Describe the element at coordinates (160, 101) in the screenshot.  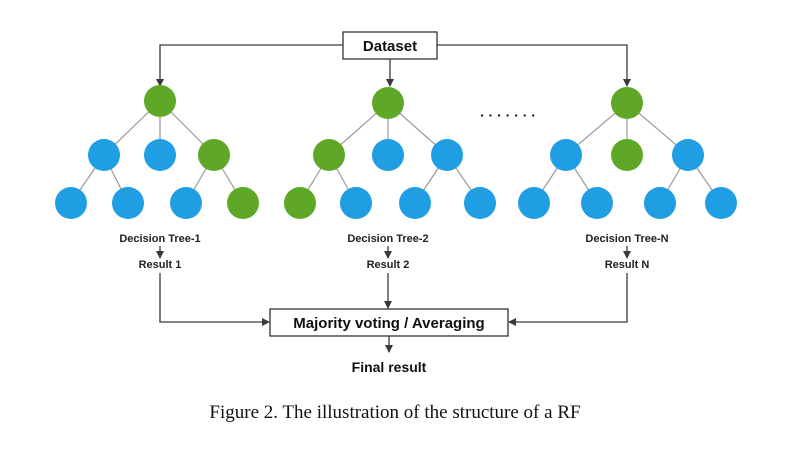
I see `tree-1-root-node` at that location.